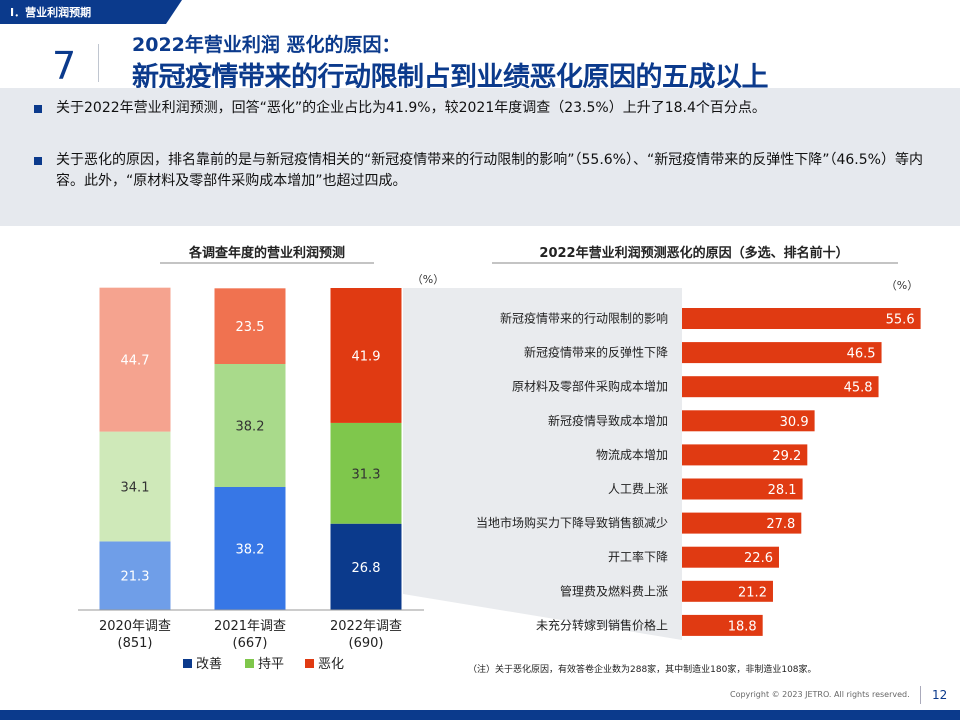  Describe the element at coordinates (602, 624) in the screenshot. I see `y-tick-label: 未充分转嫁到销售价格上` at that location.